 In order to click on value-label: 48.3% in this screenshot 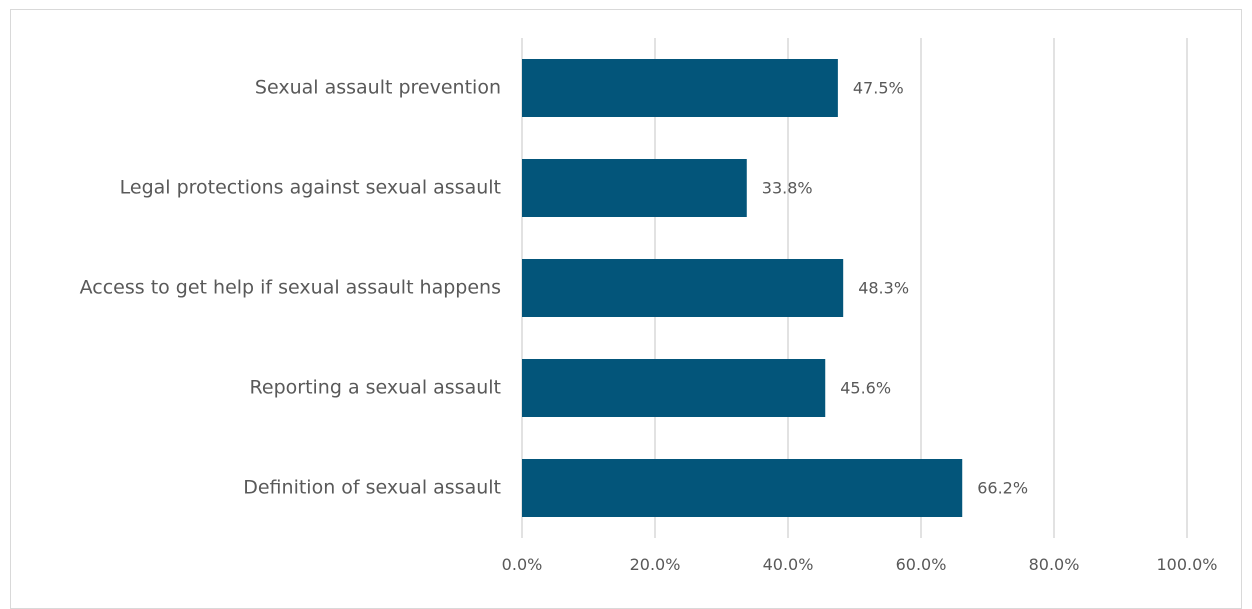, I will do `click(883, 288)`.